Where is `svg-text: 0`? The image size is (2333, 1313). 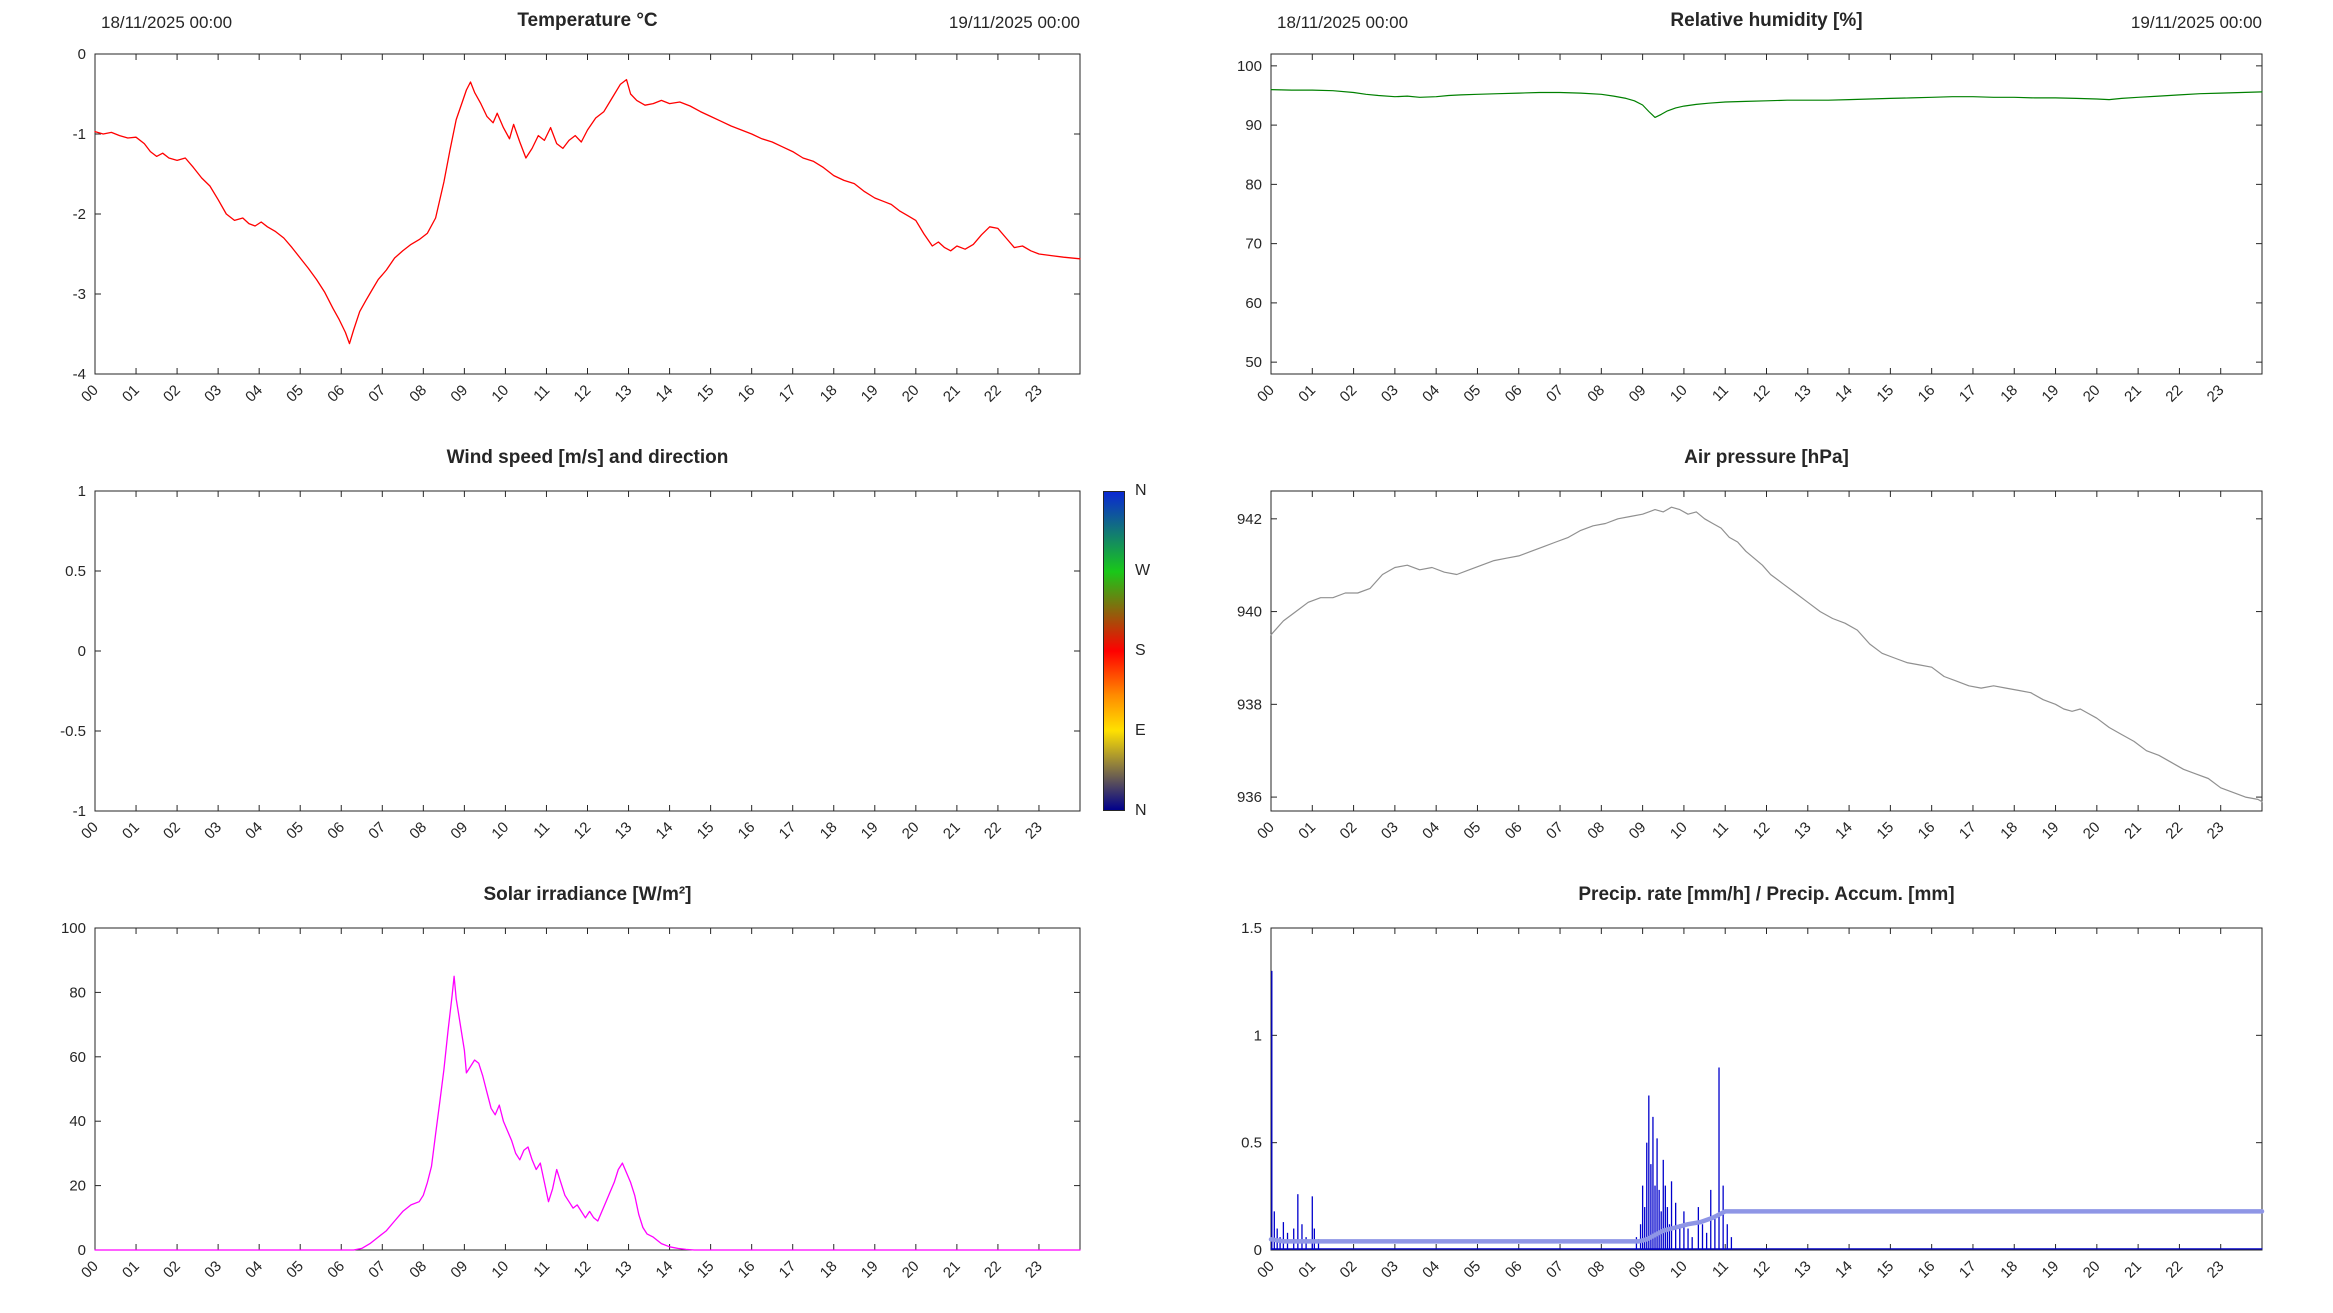 svg-text: 0 is located at coordinates (82, 54).